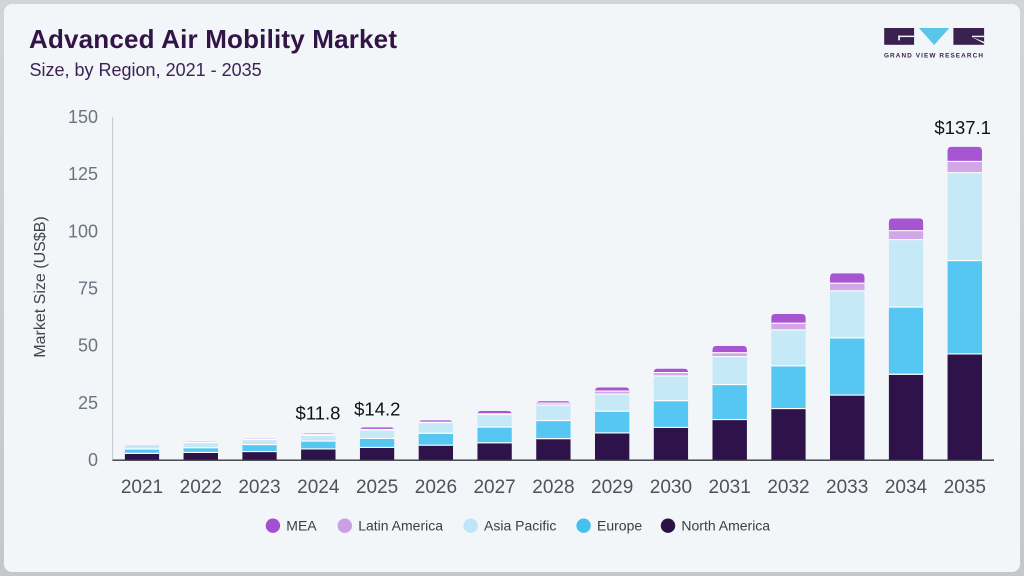  What do you see at coordinates (965, 487) in the screenshot?
I see `svg-text: 2035` at bounding box center [965, 487].